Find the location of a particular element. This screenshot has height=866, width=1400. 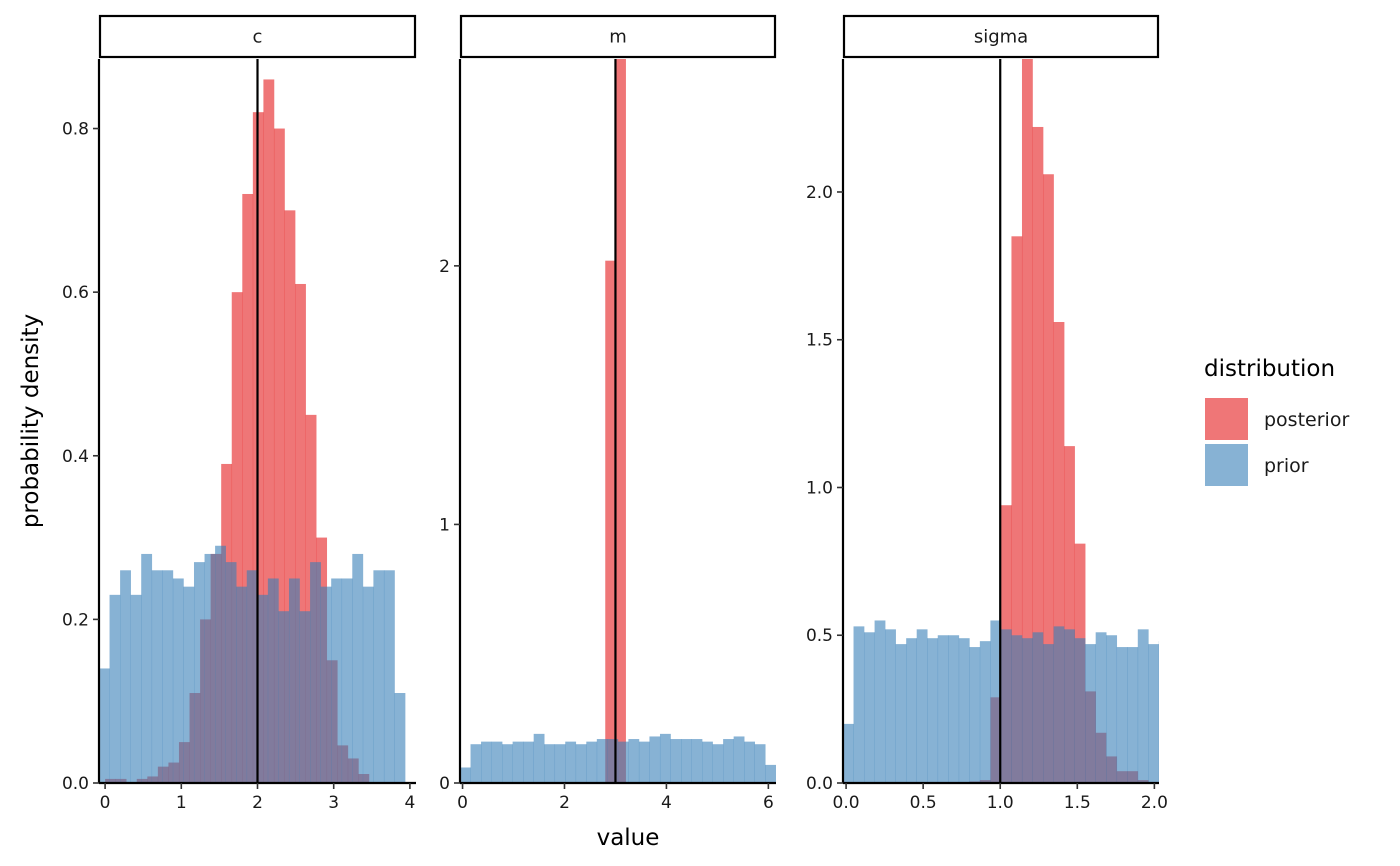

x-tick-label: 1.0 is located at coordinates (1000, 803).